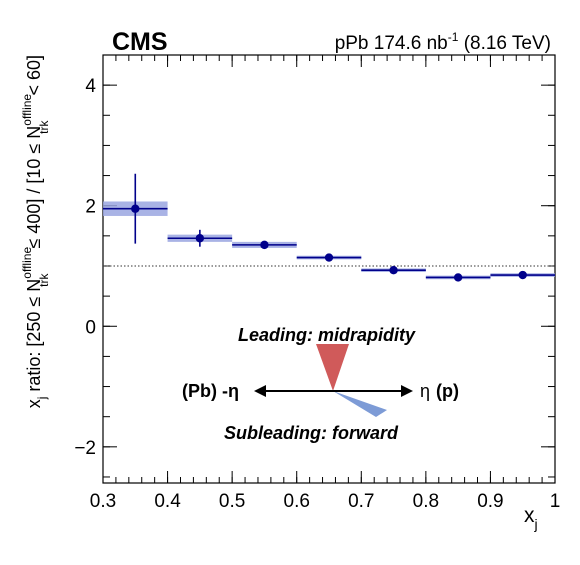  What do you see at coordinates (210, 391) in the screenshot?
I see `pb-eta-label: (Pb) -η` at bounding box center [210, 391].